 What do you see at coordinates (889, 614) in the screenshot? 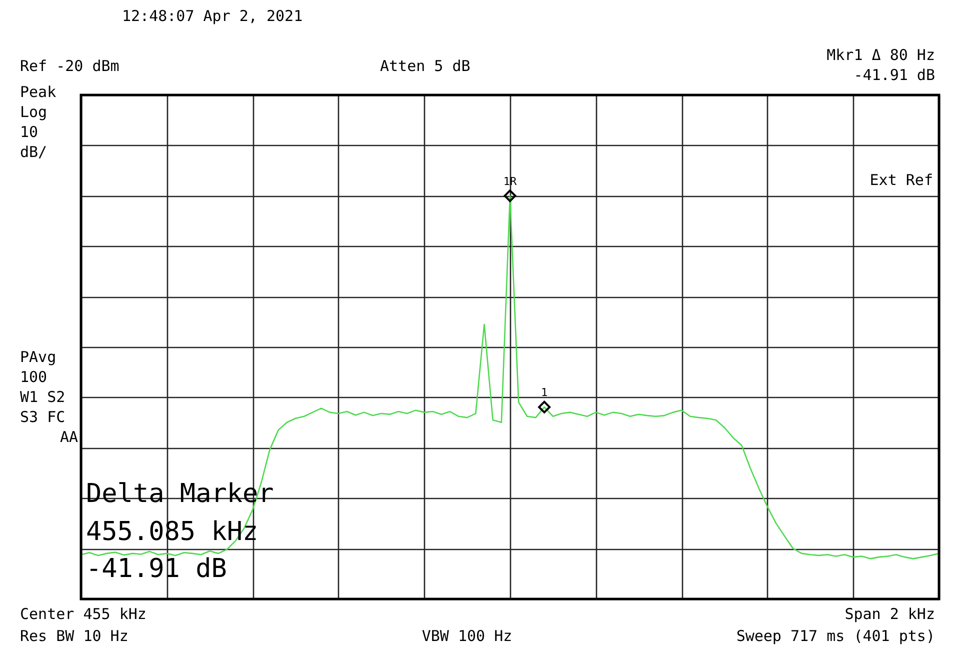
I see `text: Span 2 kHz` at bounding box center [889, 614].